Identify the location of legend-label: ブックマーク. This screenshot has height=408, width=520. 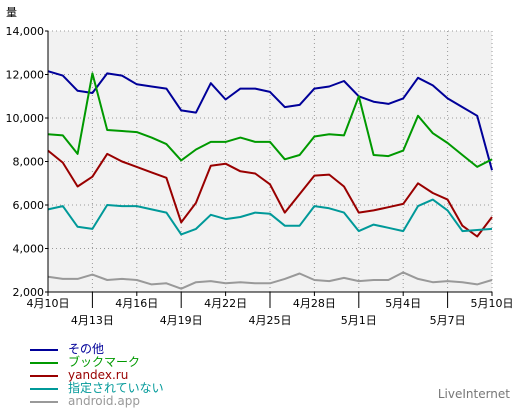
(104, 362).